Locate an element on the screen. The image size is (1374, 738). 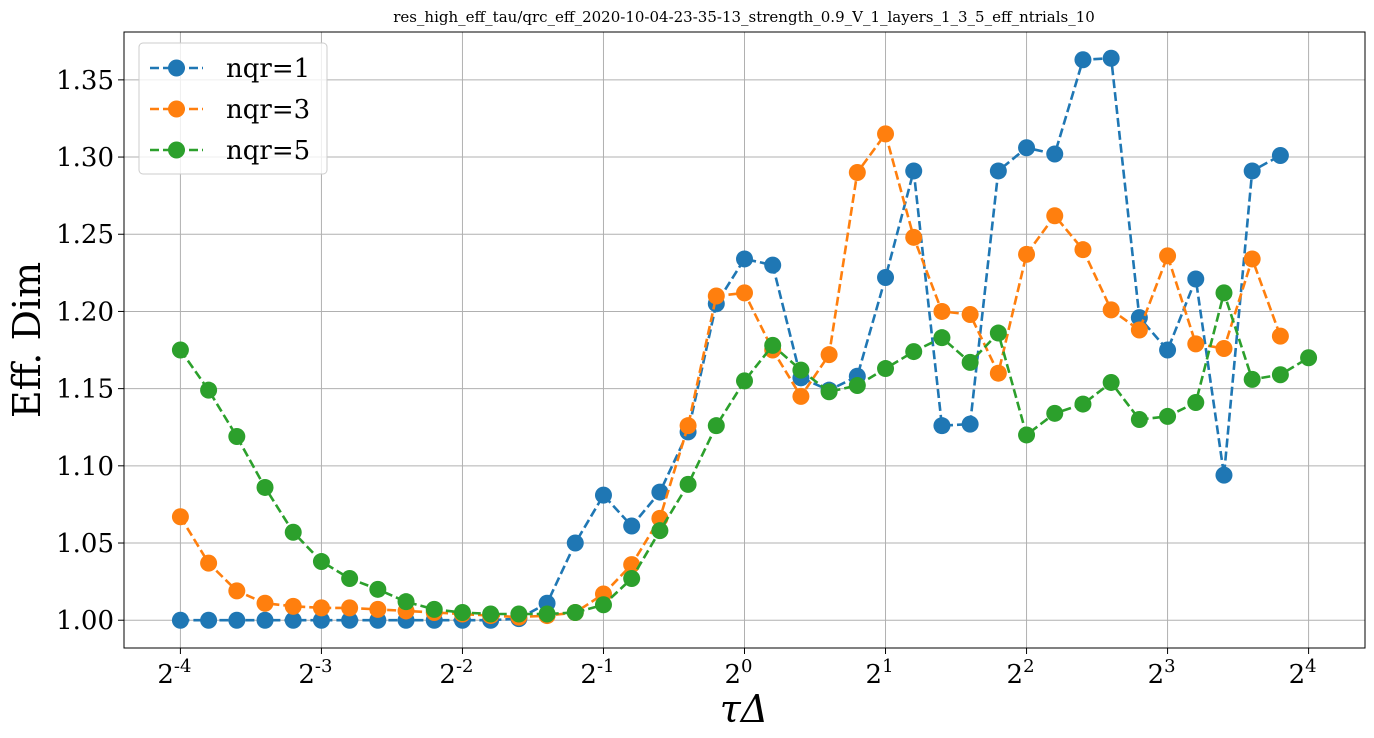
x-tick-label: 2-3 is located at coordinates (315, 673).